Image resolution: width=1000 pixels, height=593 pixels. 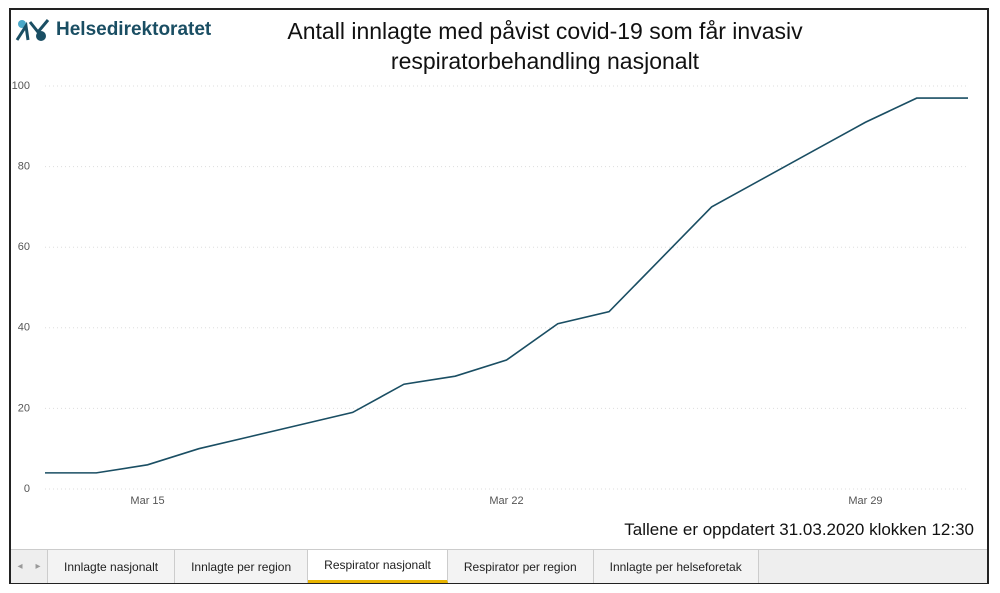 What do you see at coordinates (112, 566) in the screenshot?
I see `tab: Innlagte nasjonalt` at bounding box center [112, 566].